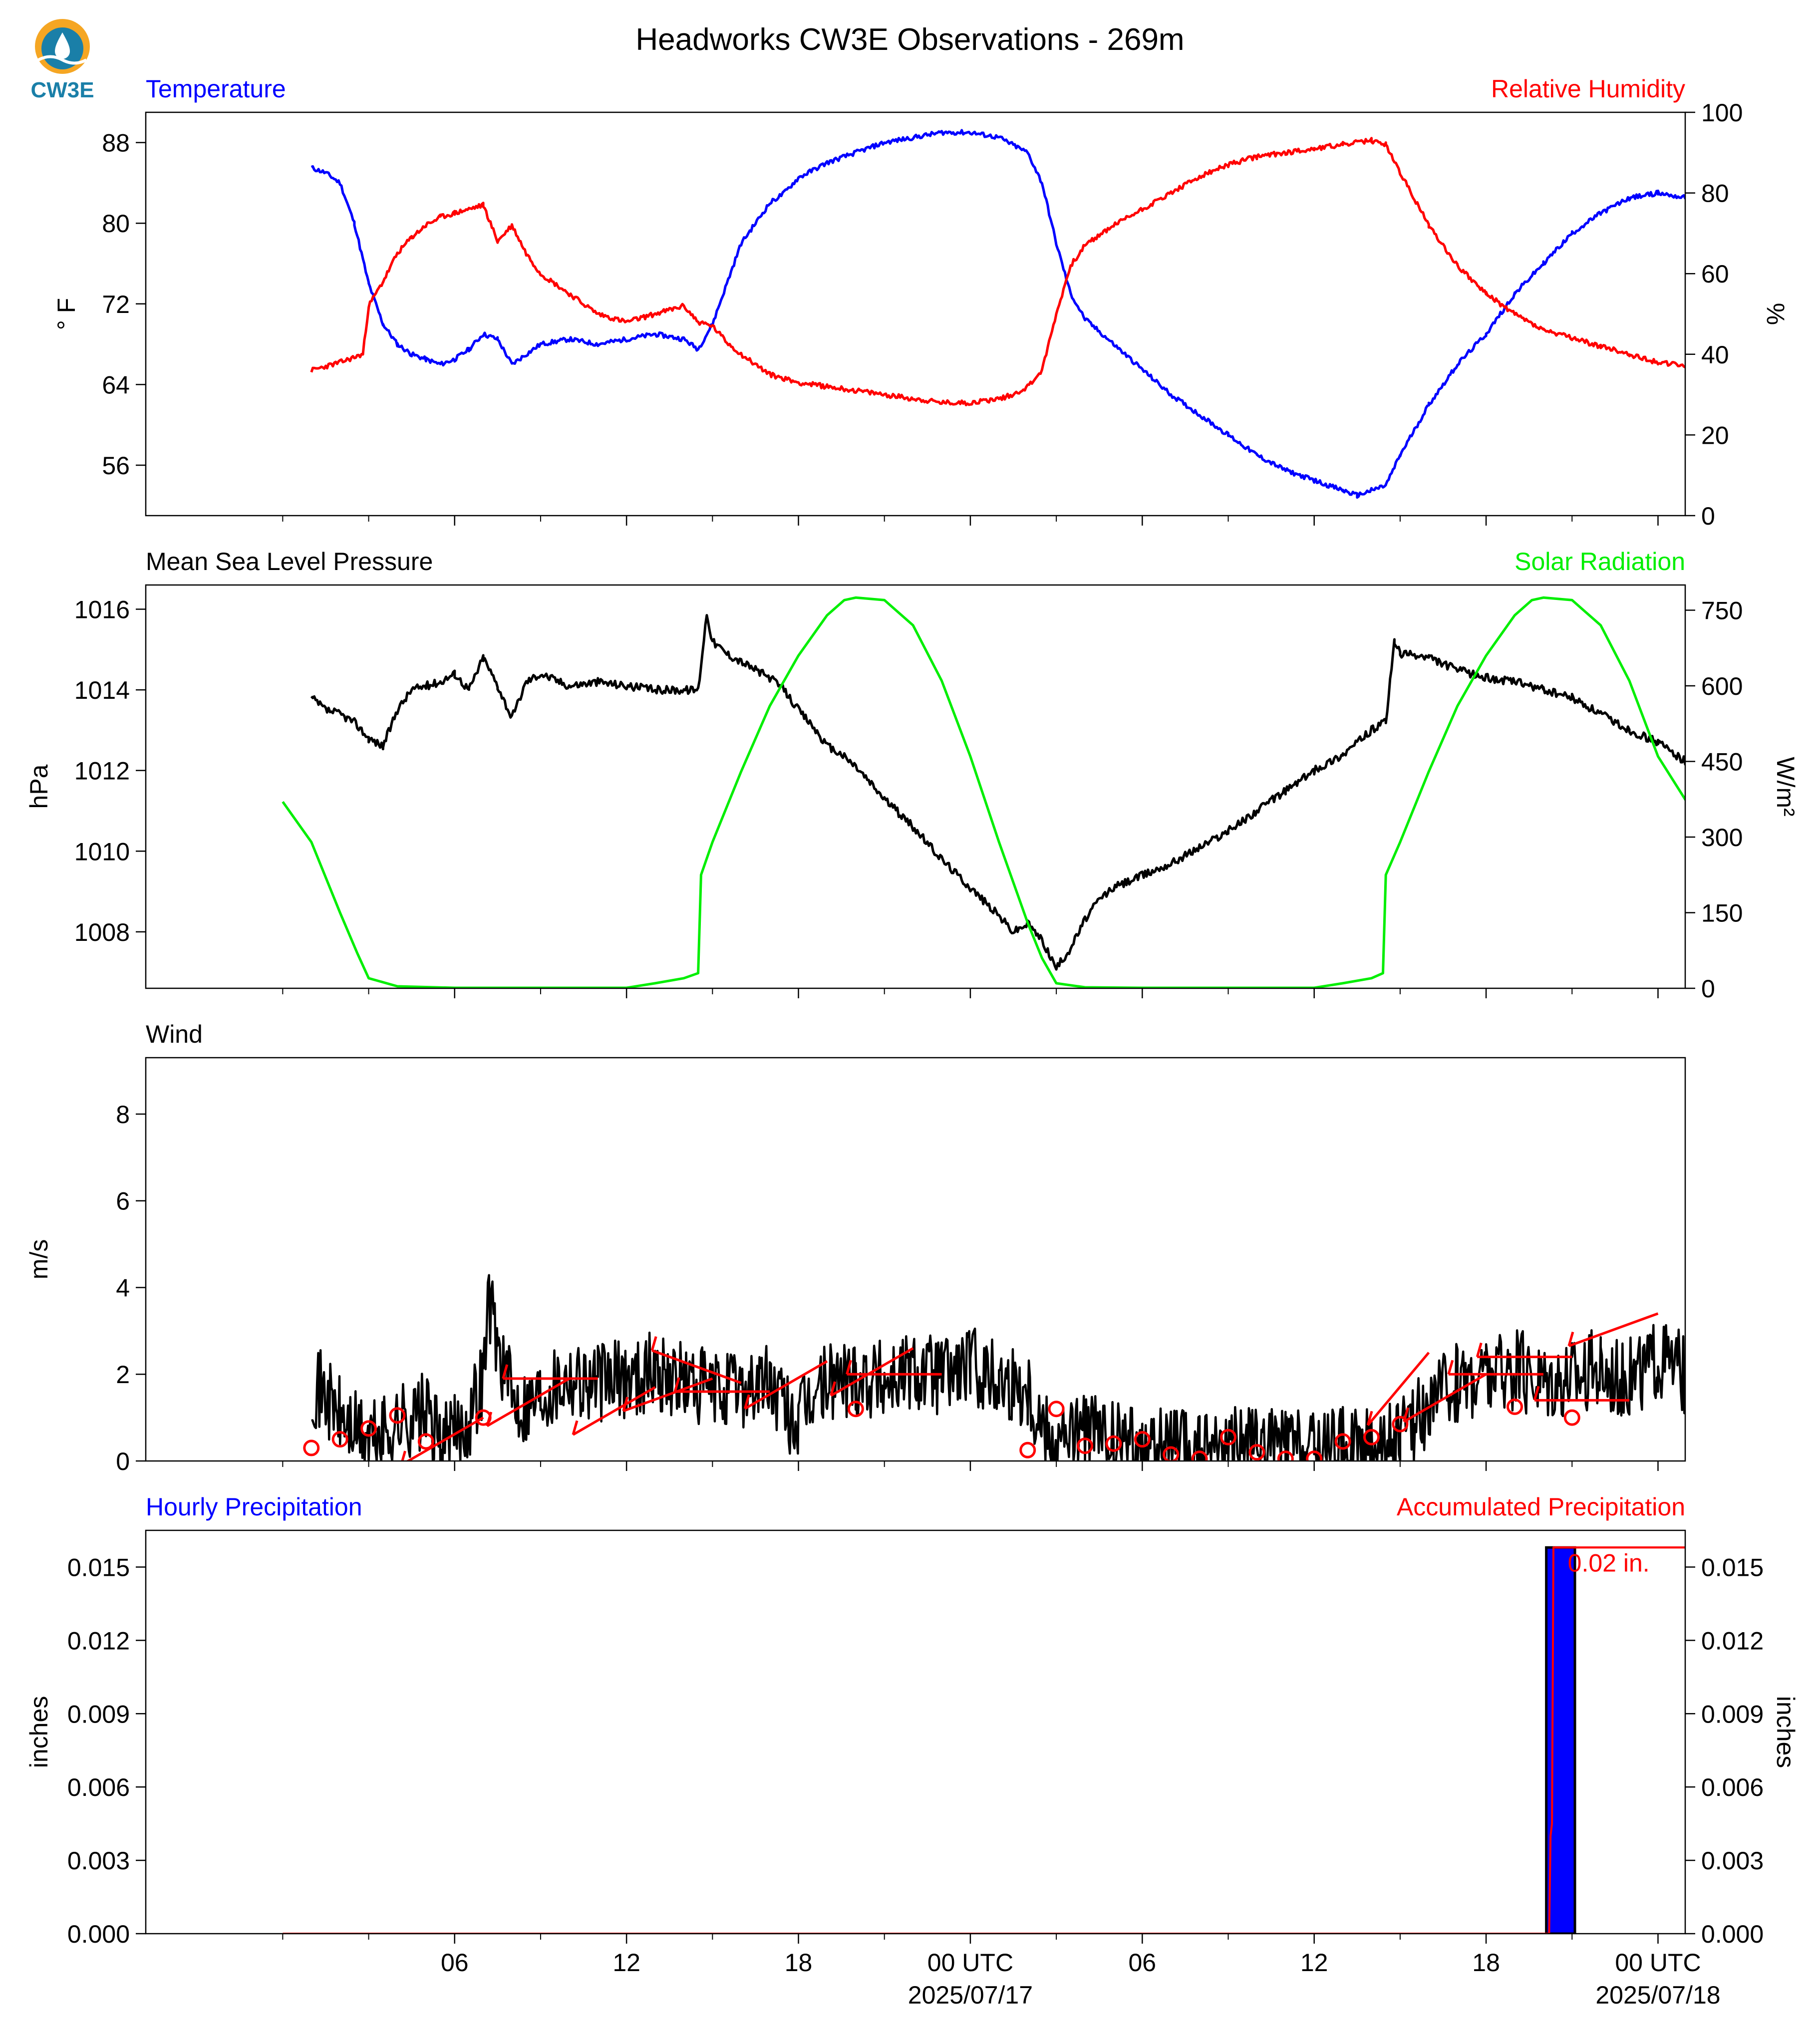  Describe the element at coordinates (39, 1259) in the screenshot. I see `y-axis-label: m/s` at that location.